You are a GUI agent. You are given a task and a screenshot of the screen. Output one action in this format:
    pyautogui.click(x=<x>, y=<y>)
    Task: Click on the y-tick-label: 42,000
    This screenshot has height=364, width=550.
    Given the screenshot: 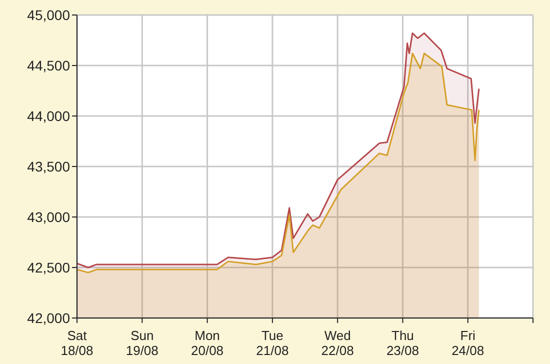 What is the action you would take?
    pyautogui.click(x=48, y=318)
    